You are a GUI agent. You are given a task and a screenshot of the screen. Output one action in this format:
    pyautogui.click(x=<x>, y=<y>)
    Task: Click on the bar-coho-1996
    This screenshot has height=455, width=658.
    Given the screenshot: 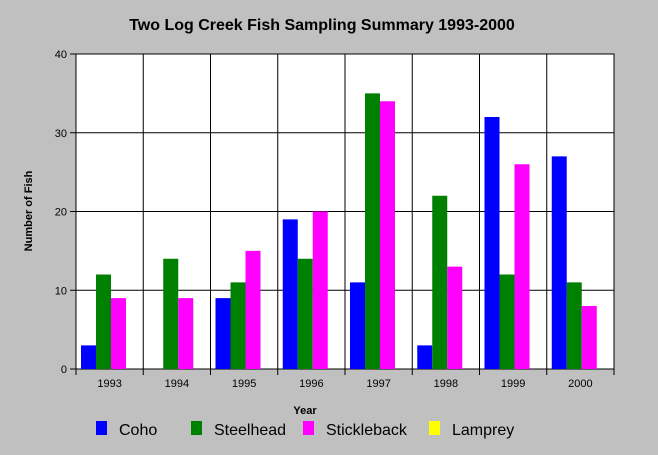 What is the action you would take?
    pyautogui.click(x=290, y=294)
    